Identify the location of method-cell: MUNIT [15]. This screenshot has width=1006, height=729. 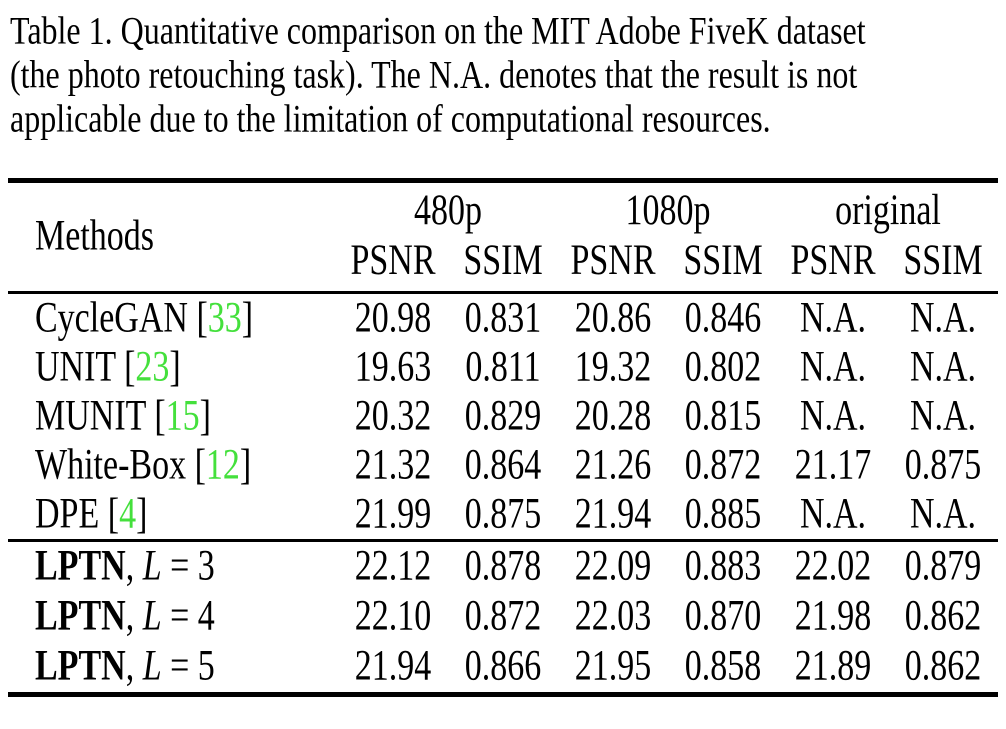
(173, 415).